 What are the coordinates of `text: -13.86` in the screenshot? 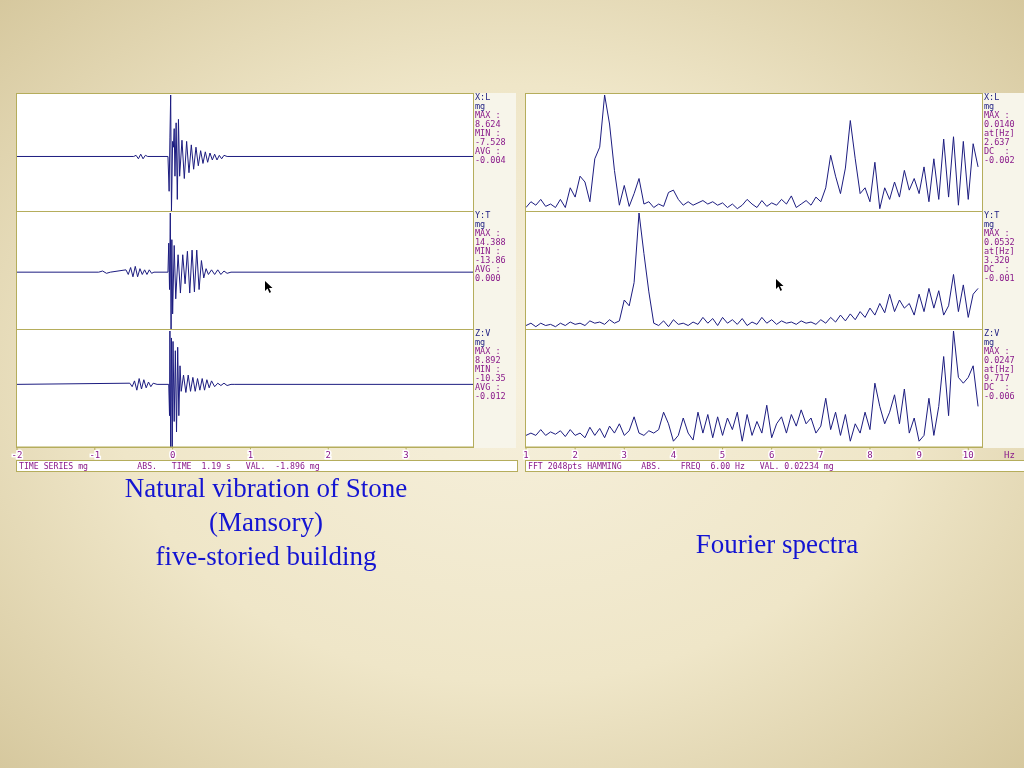 It's located at (491, 260).